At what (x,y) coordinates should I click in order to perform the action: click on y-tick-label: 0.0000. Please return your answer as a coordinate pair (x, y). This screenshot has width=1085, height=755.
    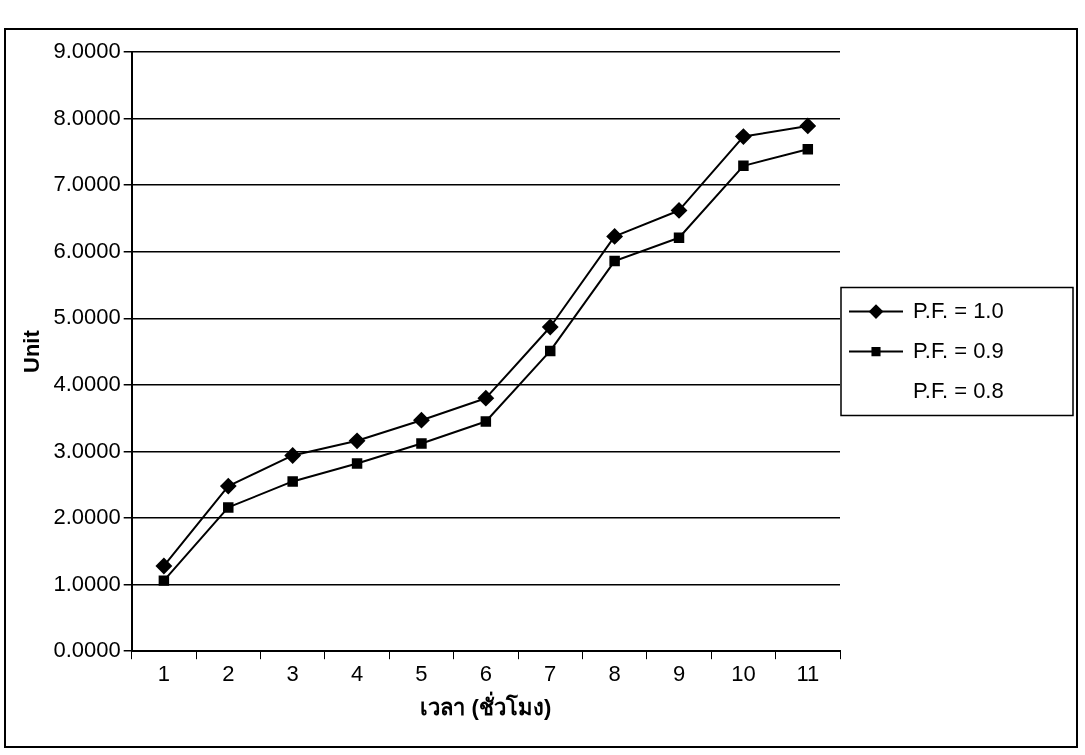
    Looking at the image, I should click on (87, 650).